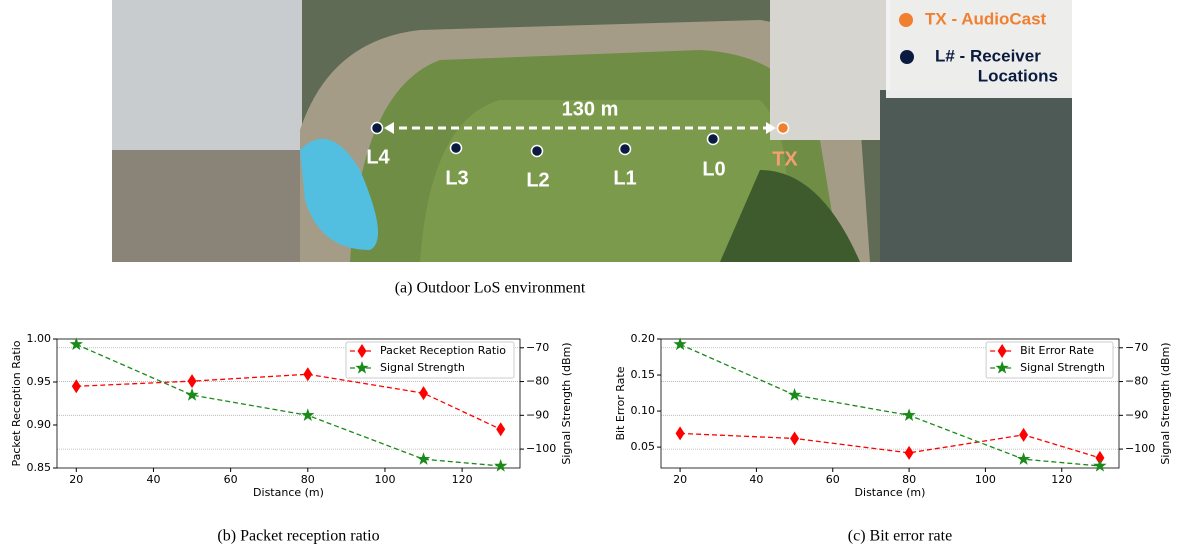 This screenshot has width=1178, height=555. What do you see at coordinates (624, 178) in the screenshot?
I see `location-label: L1` at bounding box center [624, 178].